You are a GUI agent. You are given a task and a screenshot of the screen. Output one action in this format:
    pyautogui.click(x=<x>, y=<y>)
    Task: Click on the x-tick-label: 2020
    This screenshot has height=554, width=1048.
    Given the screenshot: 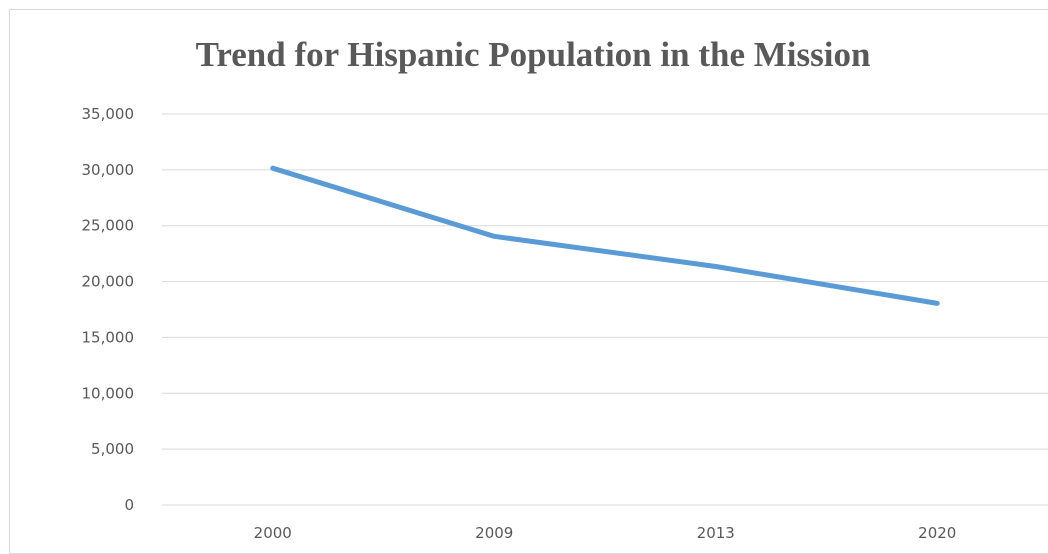 What is the action you would take?
    pyautogui.click(x=937, y=533)
    